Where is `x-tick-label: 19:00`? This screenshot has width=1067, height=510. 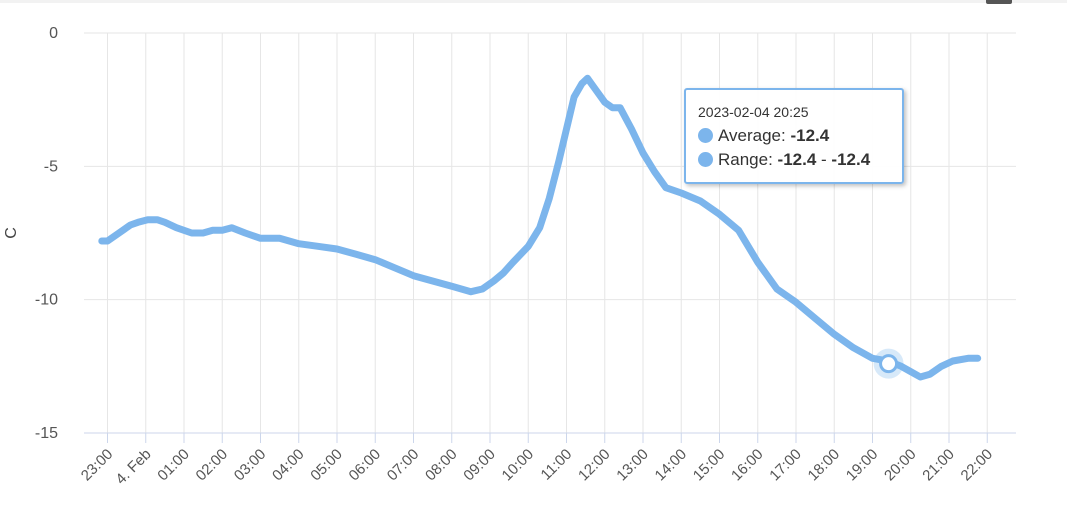 x-tick-label: 19:00 is located at coordinates (862, 465).